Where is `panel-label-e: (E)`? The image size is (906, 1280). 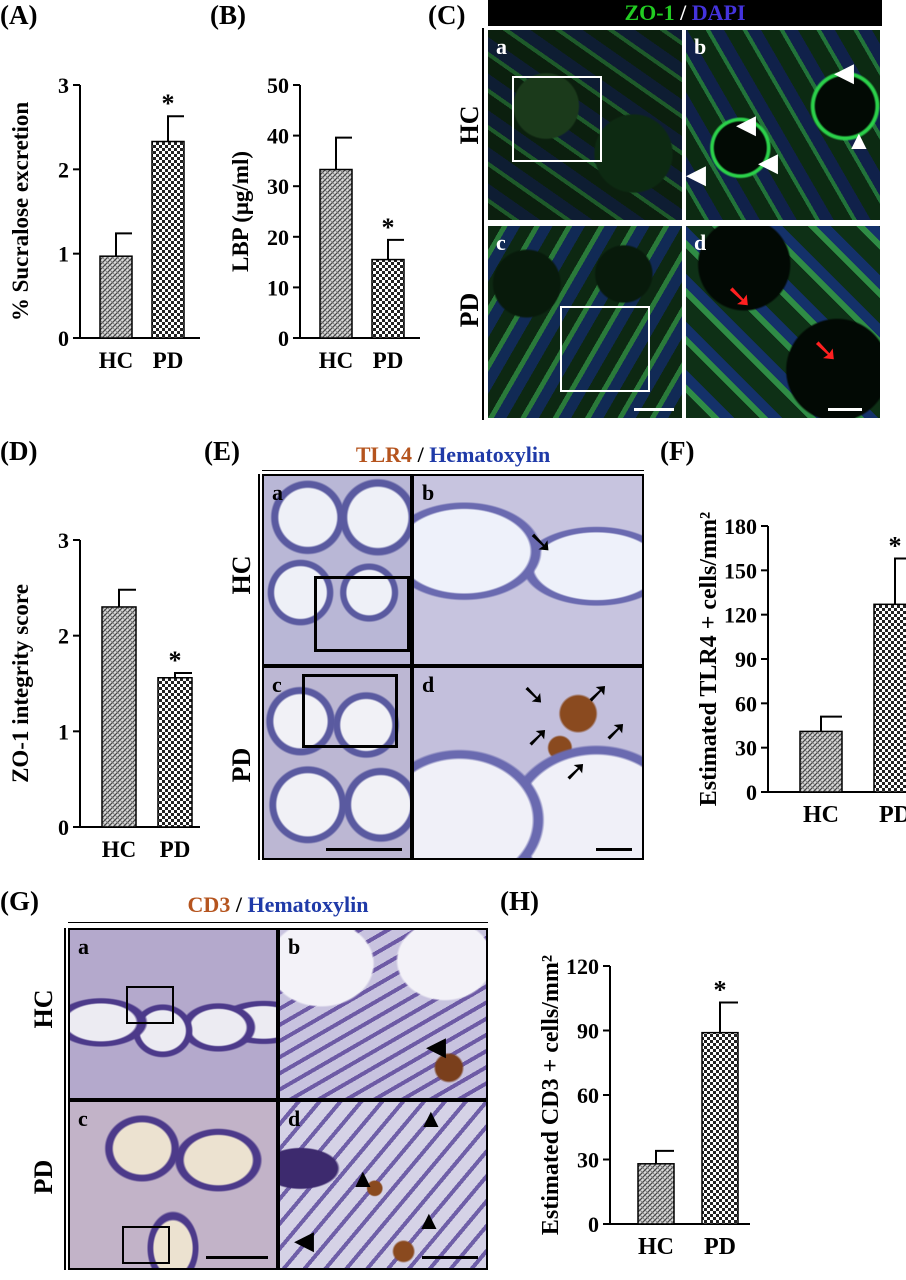 panel-label-e: (E) is located at coordinates (222, 451).